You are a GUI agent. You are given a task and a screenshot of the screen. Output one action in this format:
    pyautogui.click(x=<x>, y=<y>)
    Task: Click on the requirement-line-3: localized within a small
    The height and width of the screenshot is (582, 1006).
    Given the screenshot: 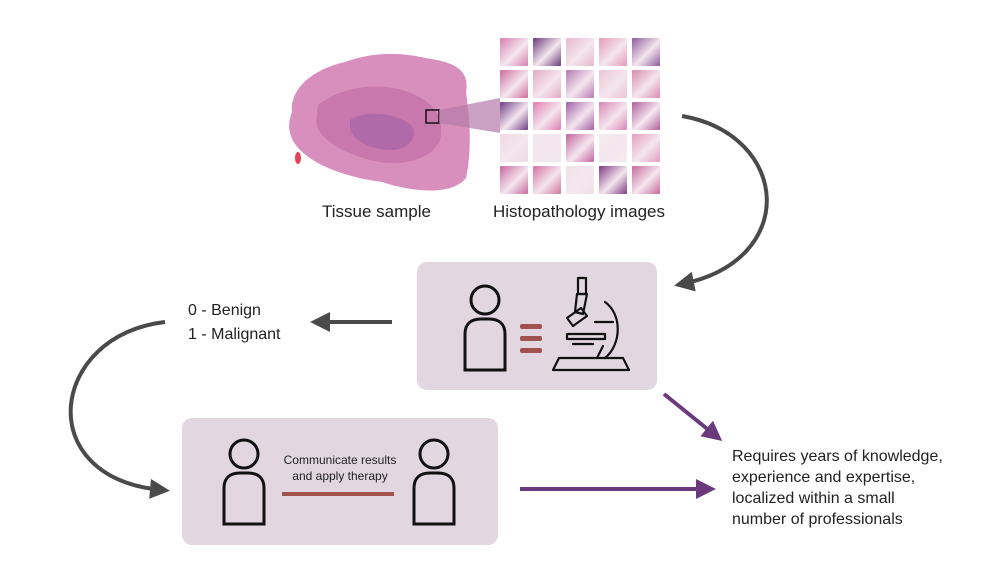 What is the action you would take?
    pyautogui.click(x=813, y=498)
    